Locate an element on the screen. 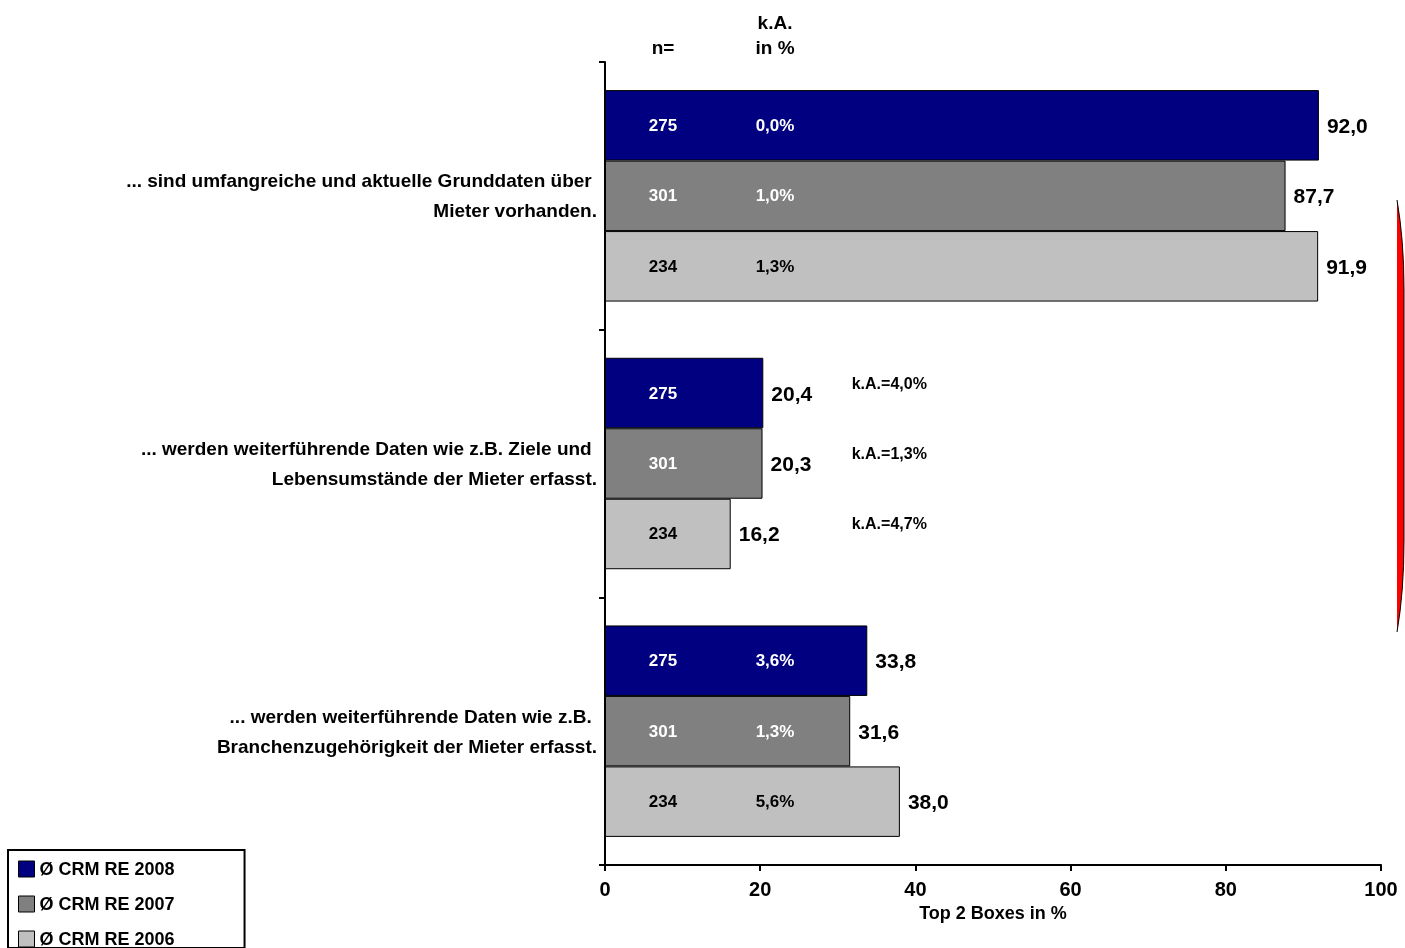  data-label: 16,2 is located at coordinates (759, 534).